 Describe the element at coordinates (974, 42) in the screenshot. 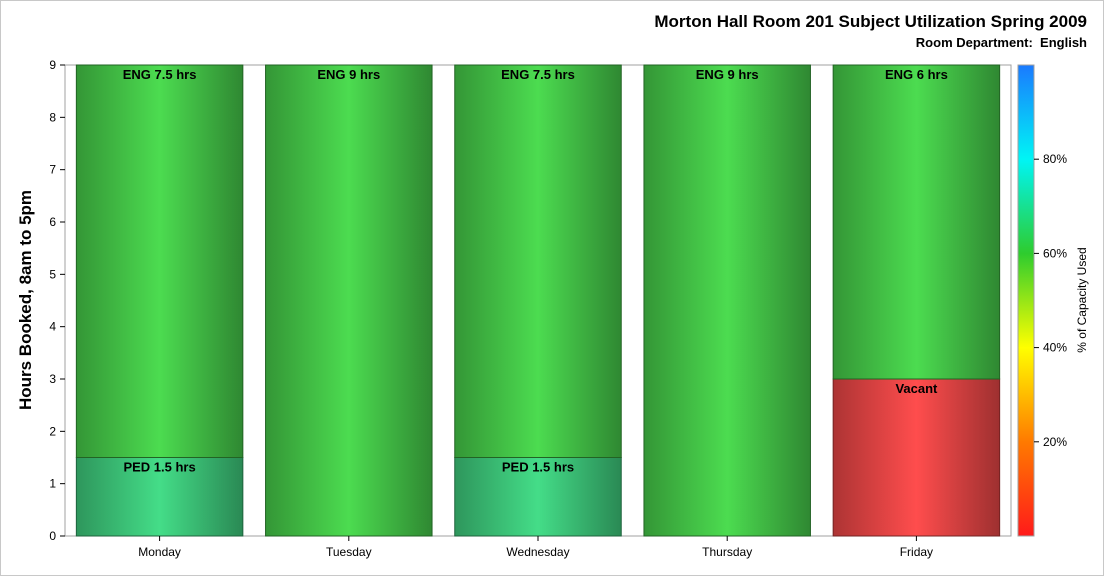

I see `subtitle-label: Room Department:` at that location.